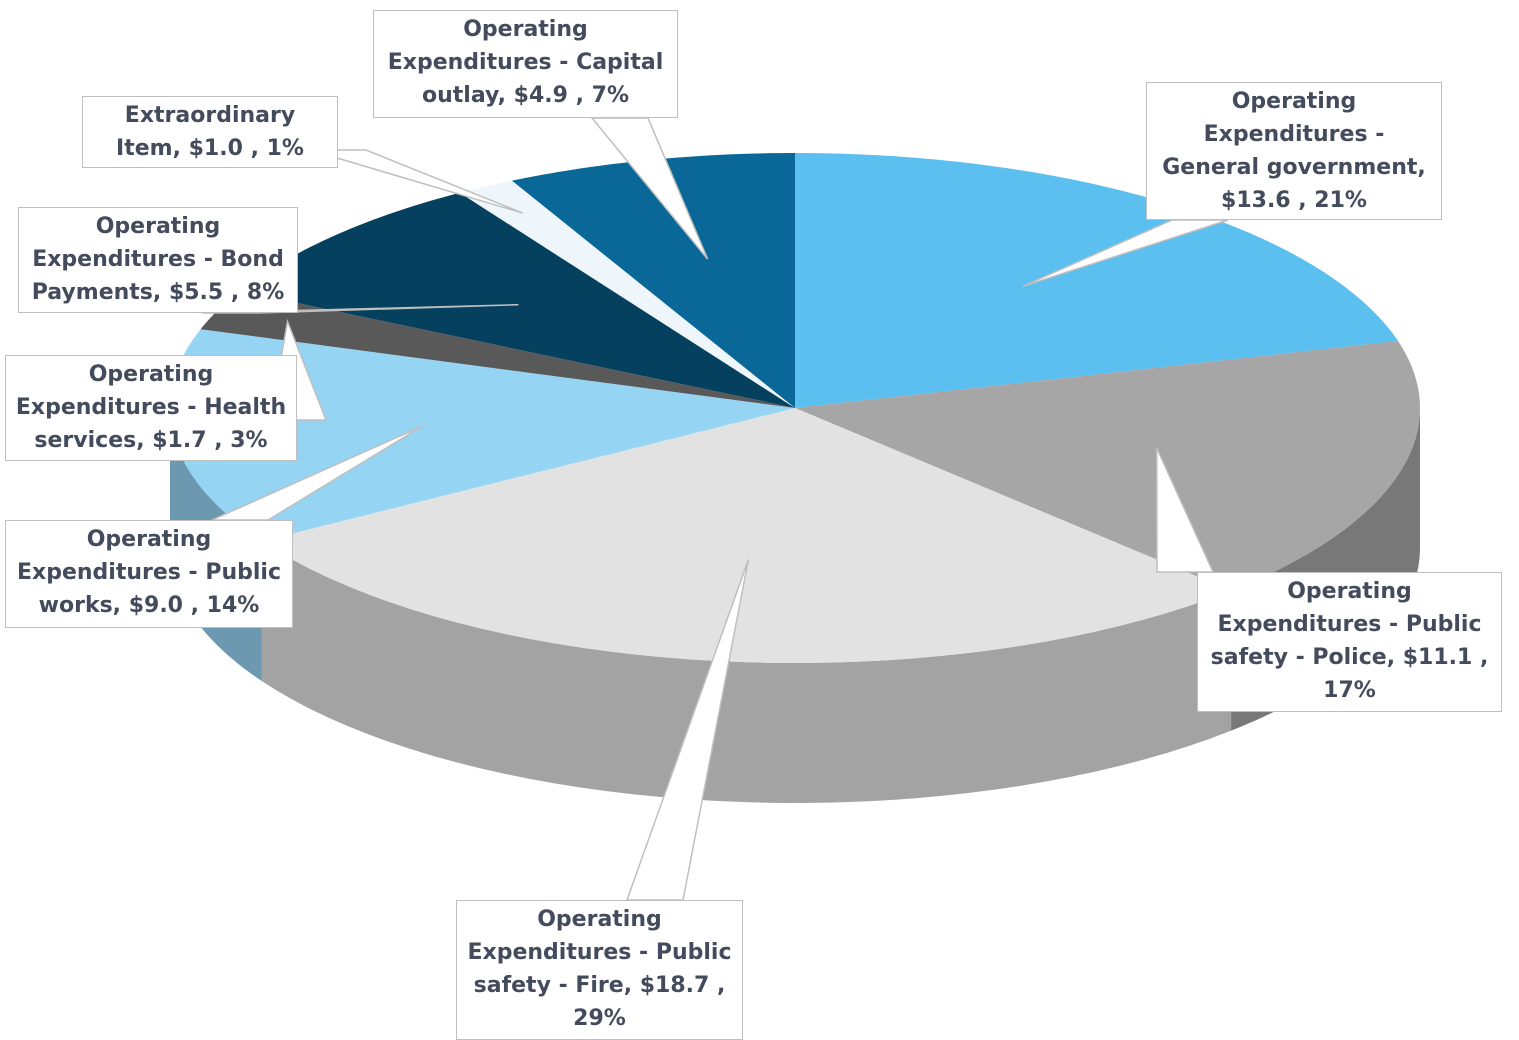  What do you see at coordinates (265, 292) in the screenshot?
I see `label-pct: 8%` at bounding box center [265, 292].